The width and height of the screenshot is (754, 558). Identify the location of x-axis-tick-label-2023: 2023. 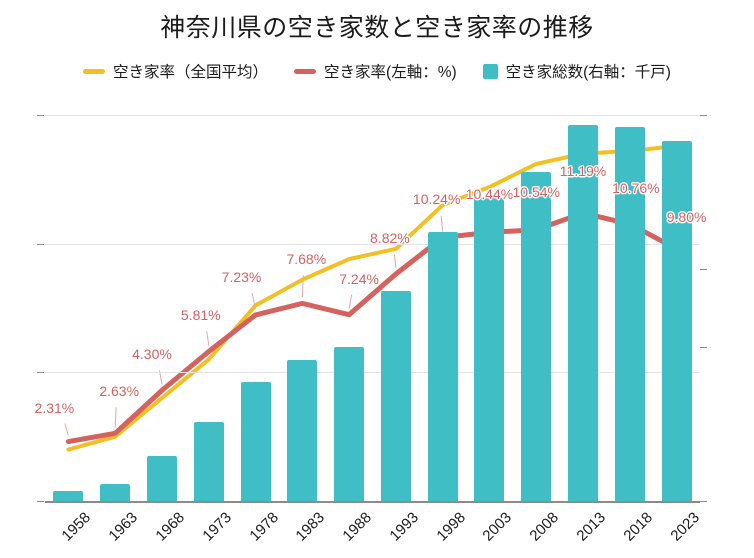
(684, 527).